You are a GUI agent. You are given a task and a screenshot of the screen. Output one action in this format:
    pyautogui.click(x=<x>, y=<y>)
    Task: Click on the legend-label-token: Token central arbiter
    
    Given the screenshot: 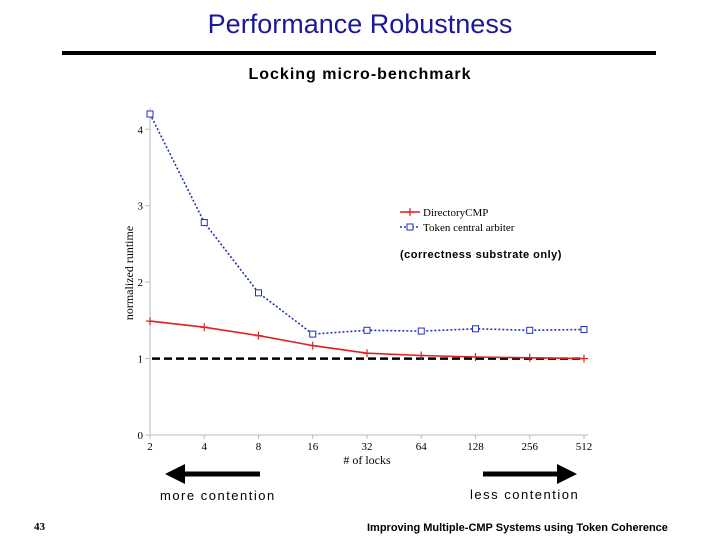 What is the action you would take?
    pyautogui.click(x=469, y=228)
    